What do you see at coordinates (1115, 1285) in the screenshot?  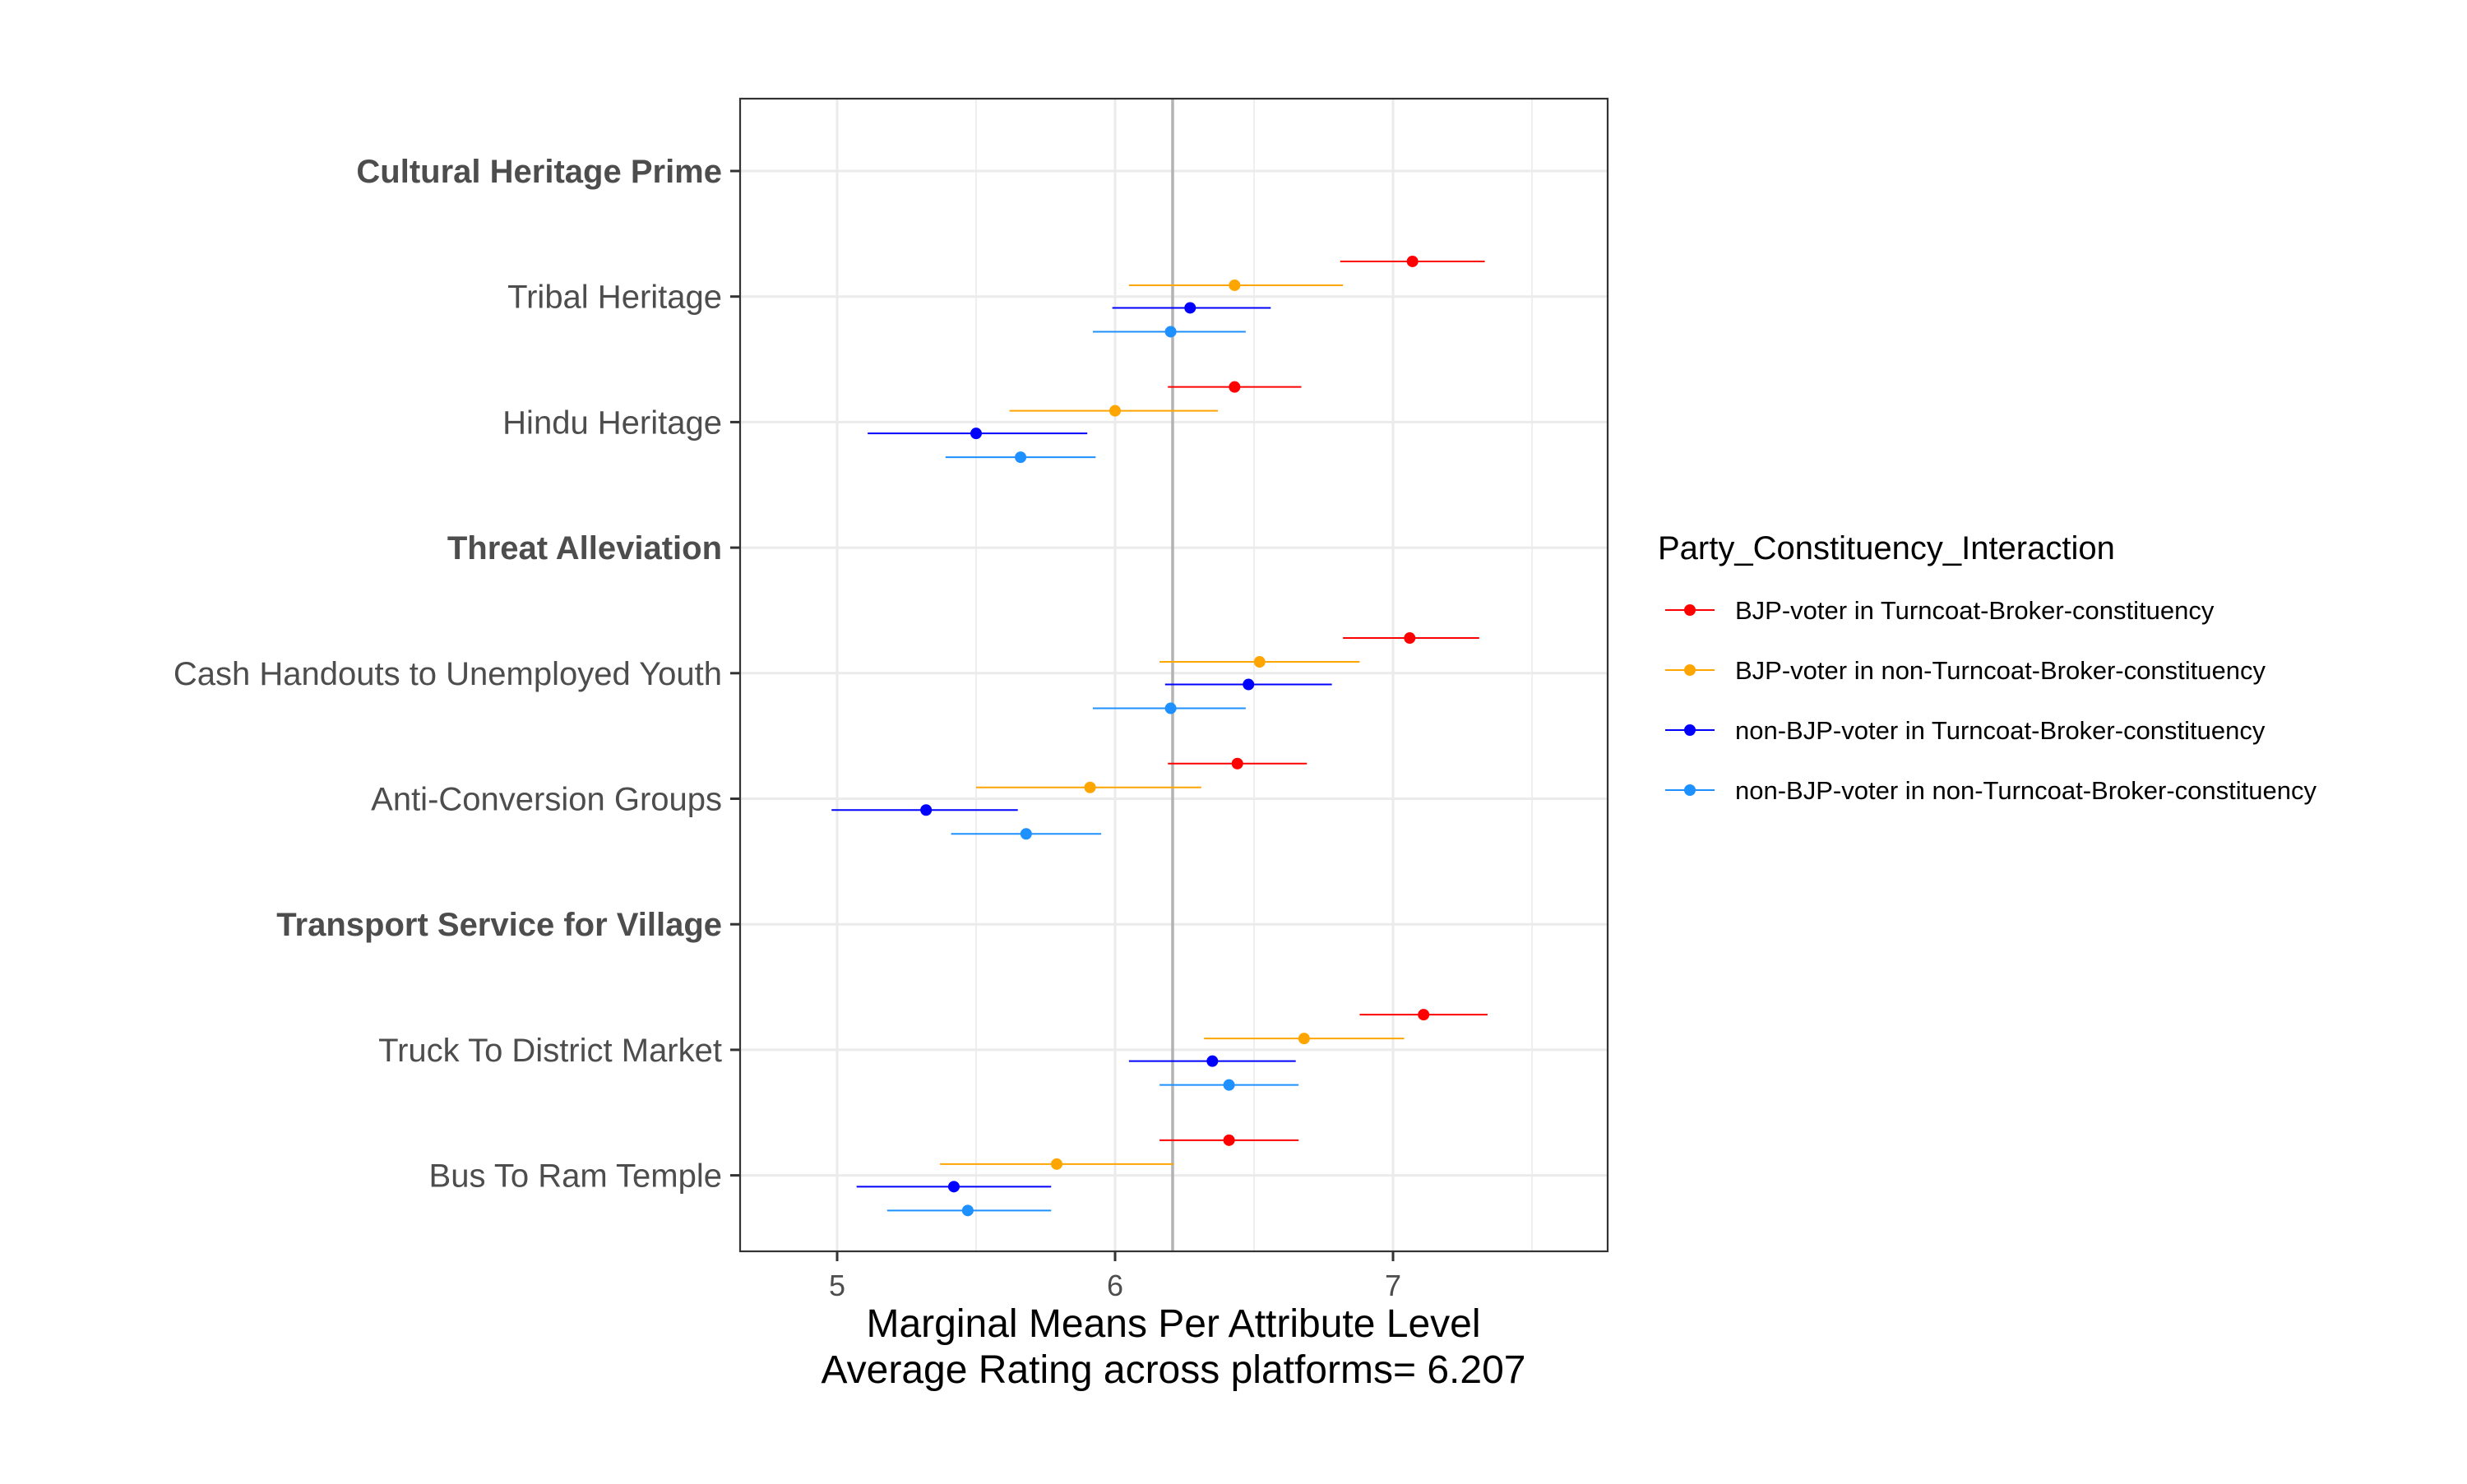 I see `x-axis-tick-label: 6` at bounding box center [1115, 1285].